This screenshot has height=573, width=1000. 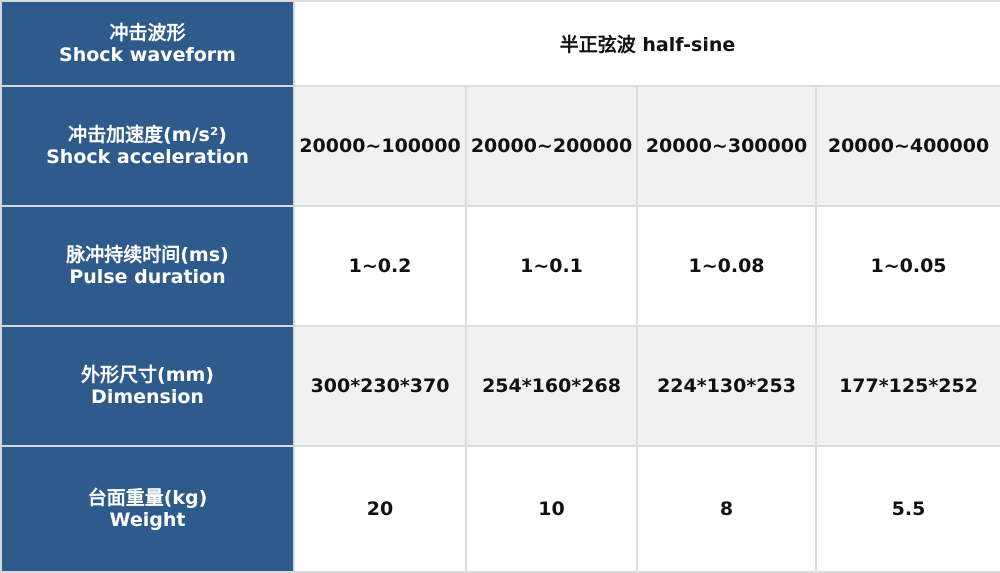 I want to click on cell: 20000~100000, so click(x=380, y=146).